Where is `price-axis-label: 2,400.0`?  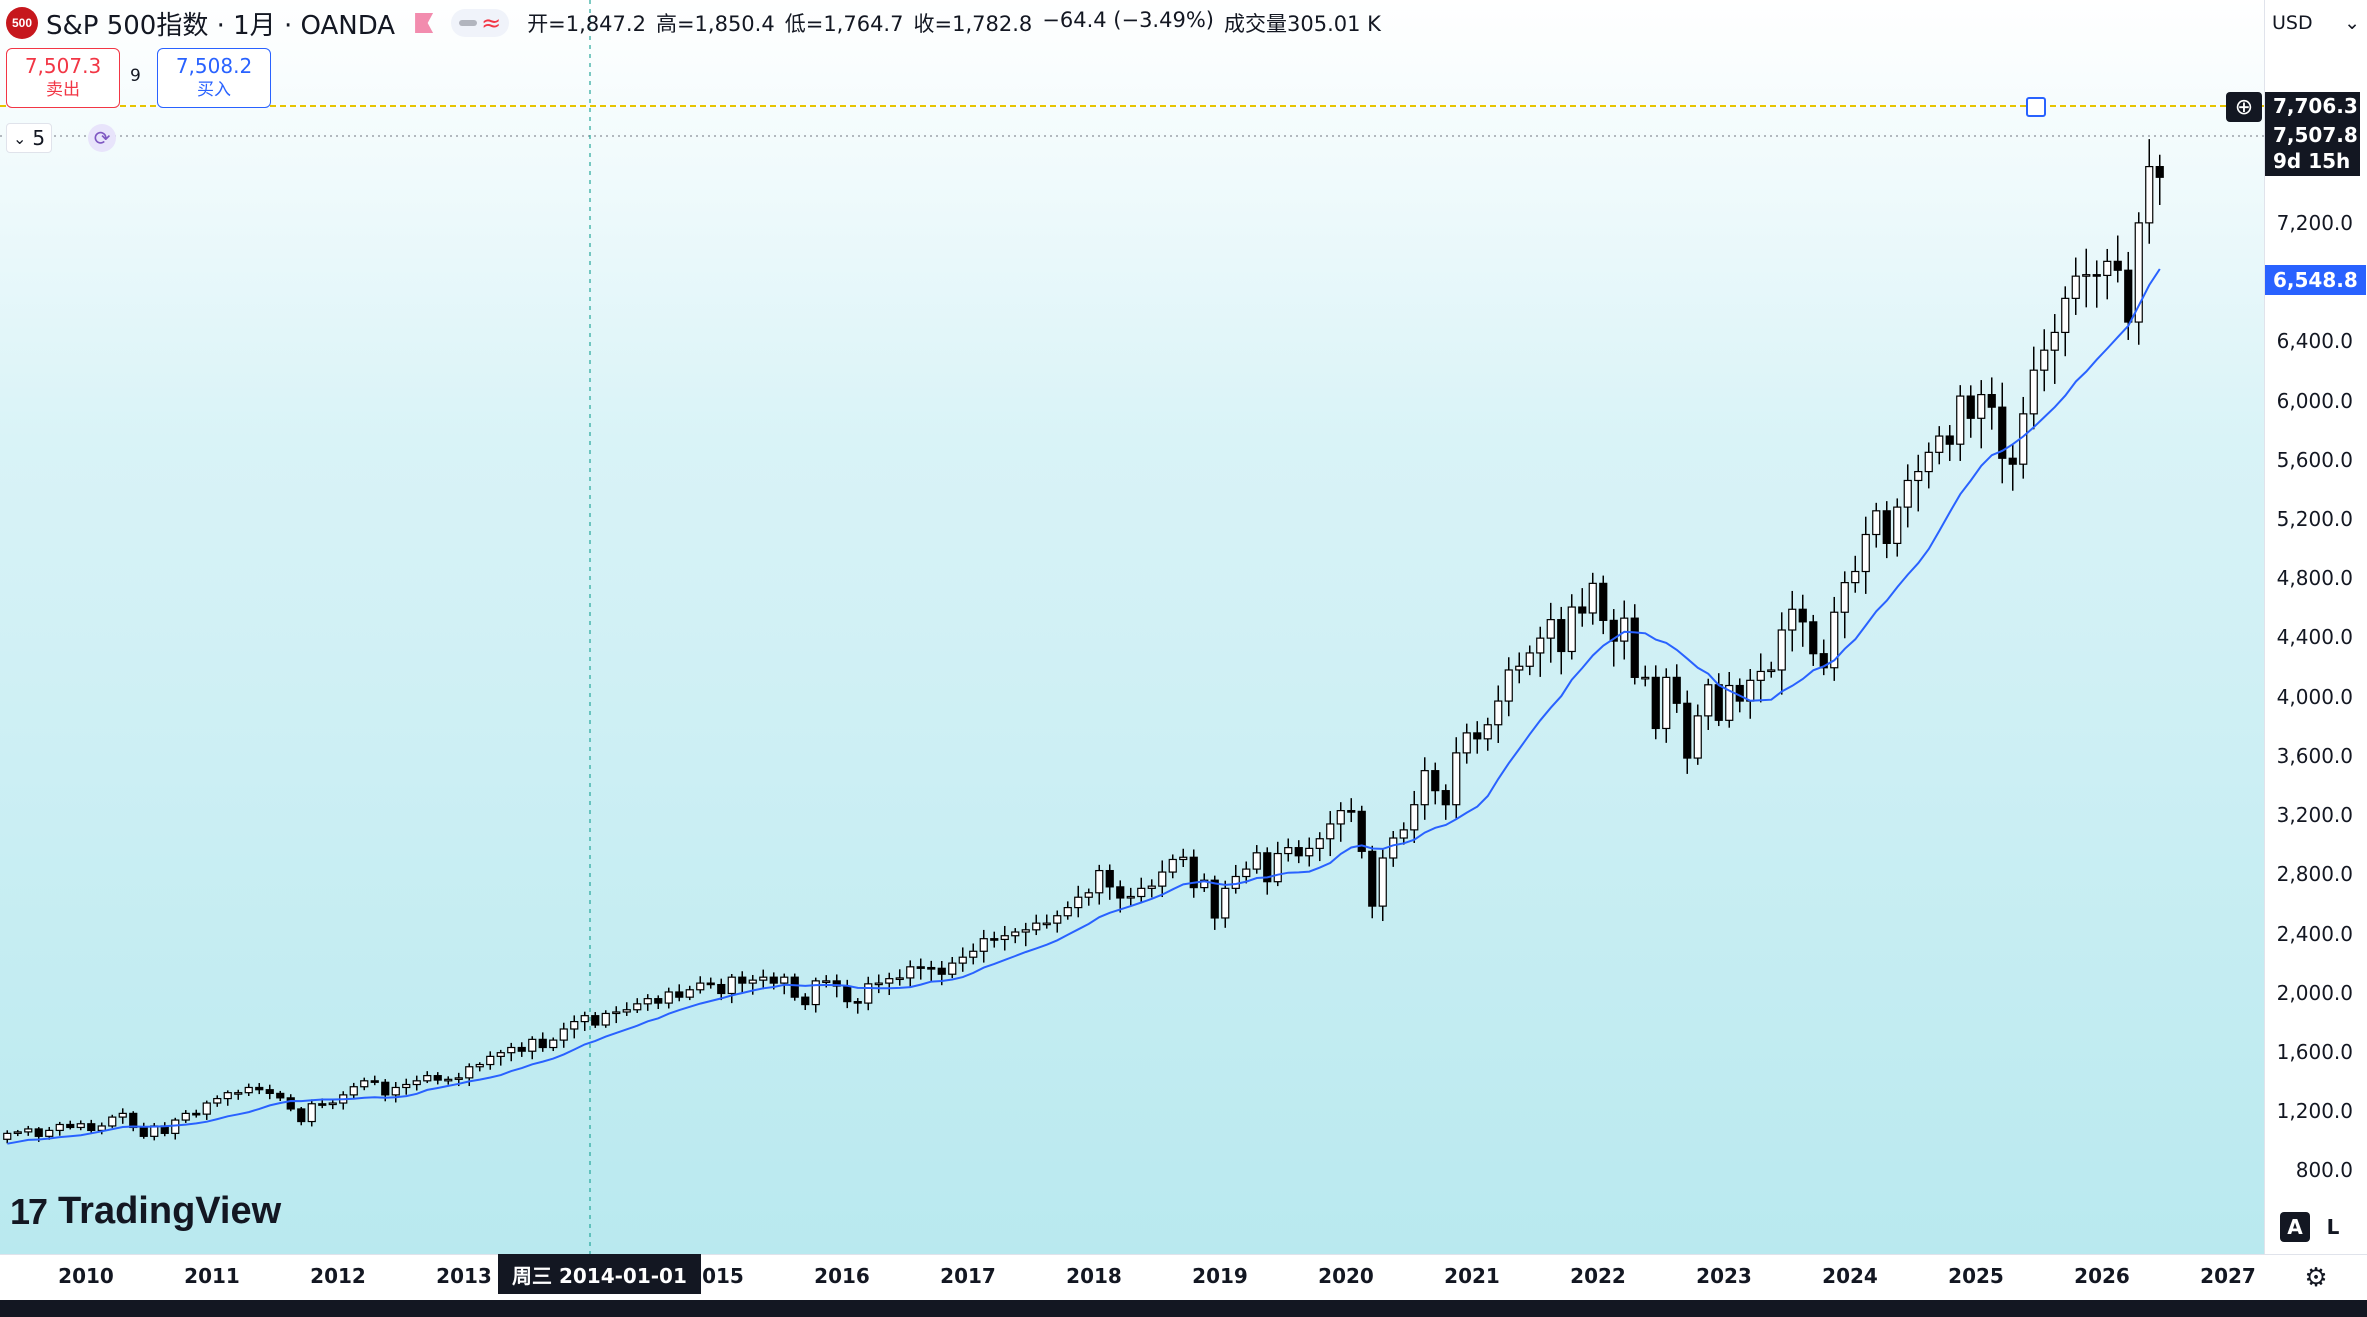
price-axis-label: 2,400.0 is located at coordinates (2314, 933).